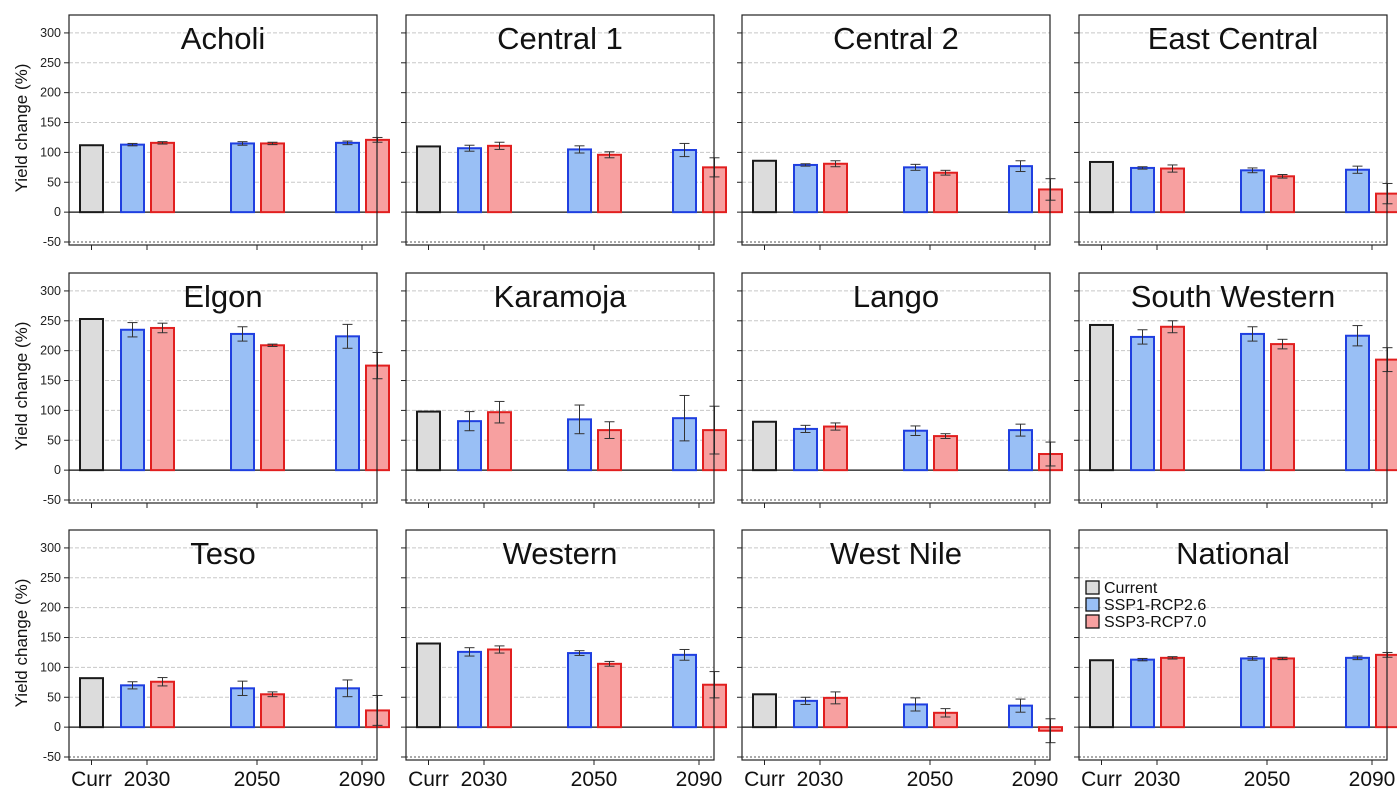  I want to click on panel-central-1: Central 1, so click(564, 132).